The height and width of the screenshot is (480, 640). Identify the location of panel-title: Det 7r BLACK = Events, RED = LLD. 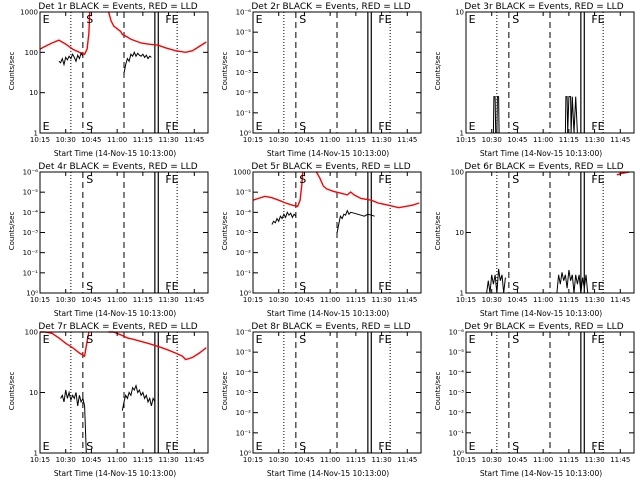
(117, 327).